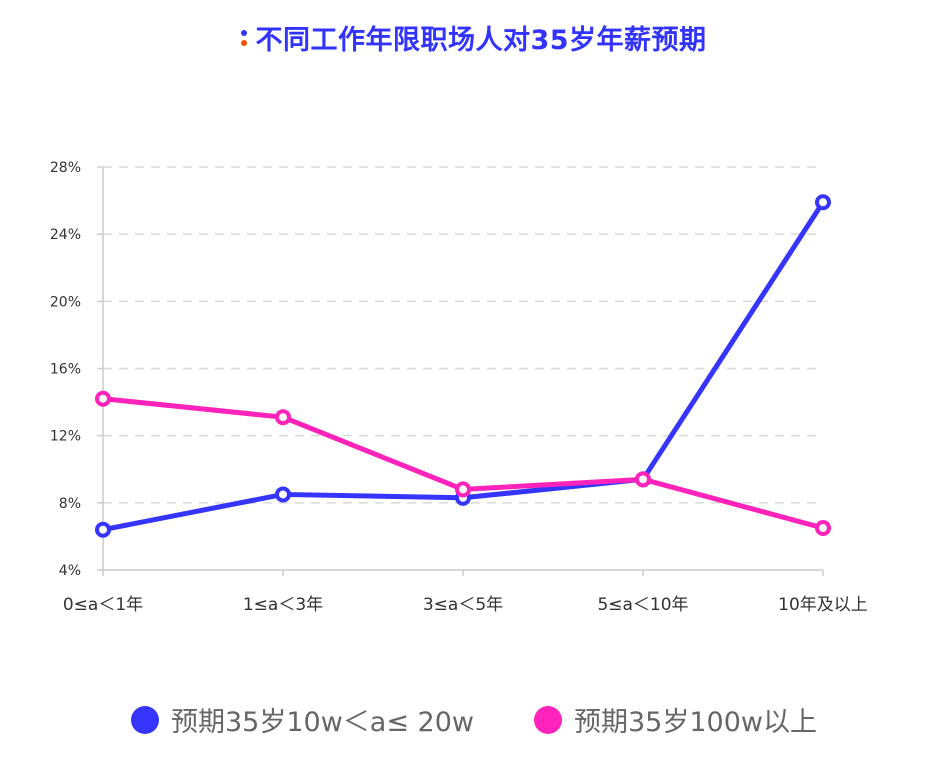 The width and height of the screenshot is (948, 758). What do you see at coordinates (65, 302) in the screenshot?
I see `y-tick-label: 20%` at bounding box center [65, 302].